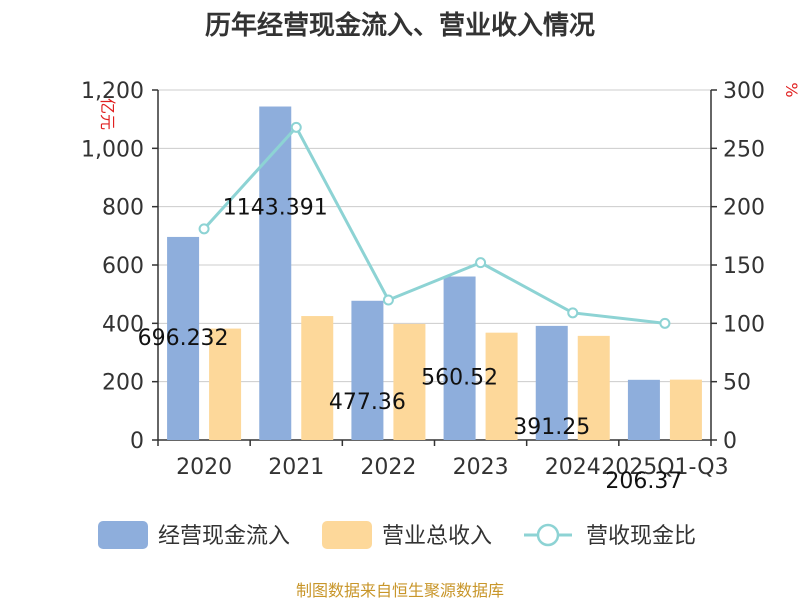 Image resolution: width=800 pixels, height=600 pixels. I want to click on bar-data-label: 1143.391, so click(275, 208).